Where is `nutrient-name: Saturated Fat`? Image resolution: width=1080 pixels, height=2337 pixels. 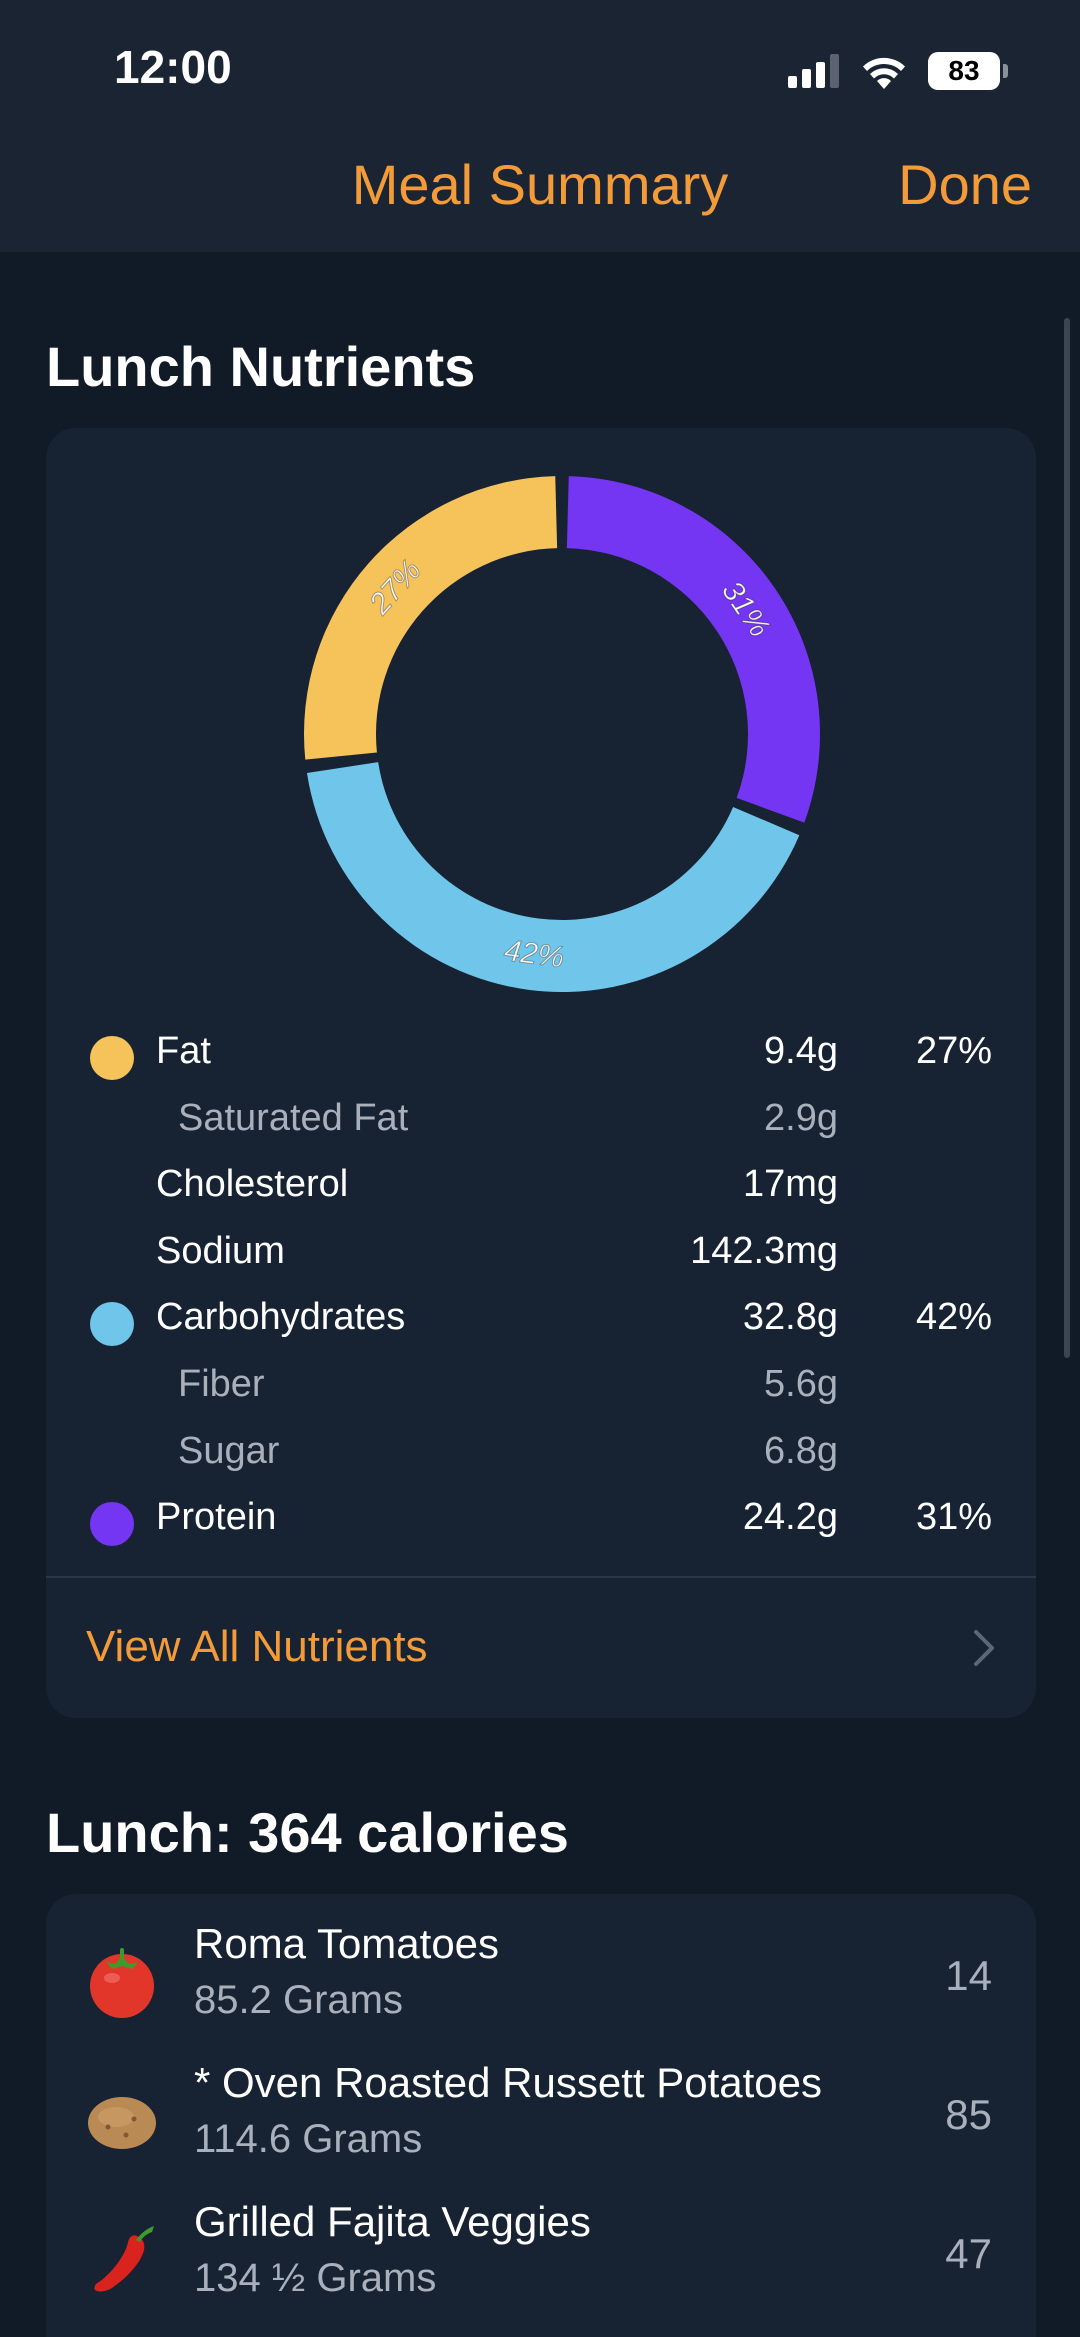
nutrient-name: Saturated Fat is located at coordinates (293, 1117).